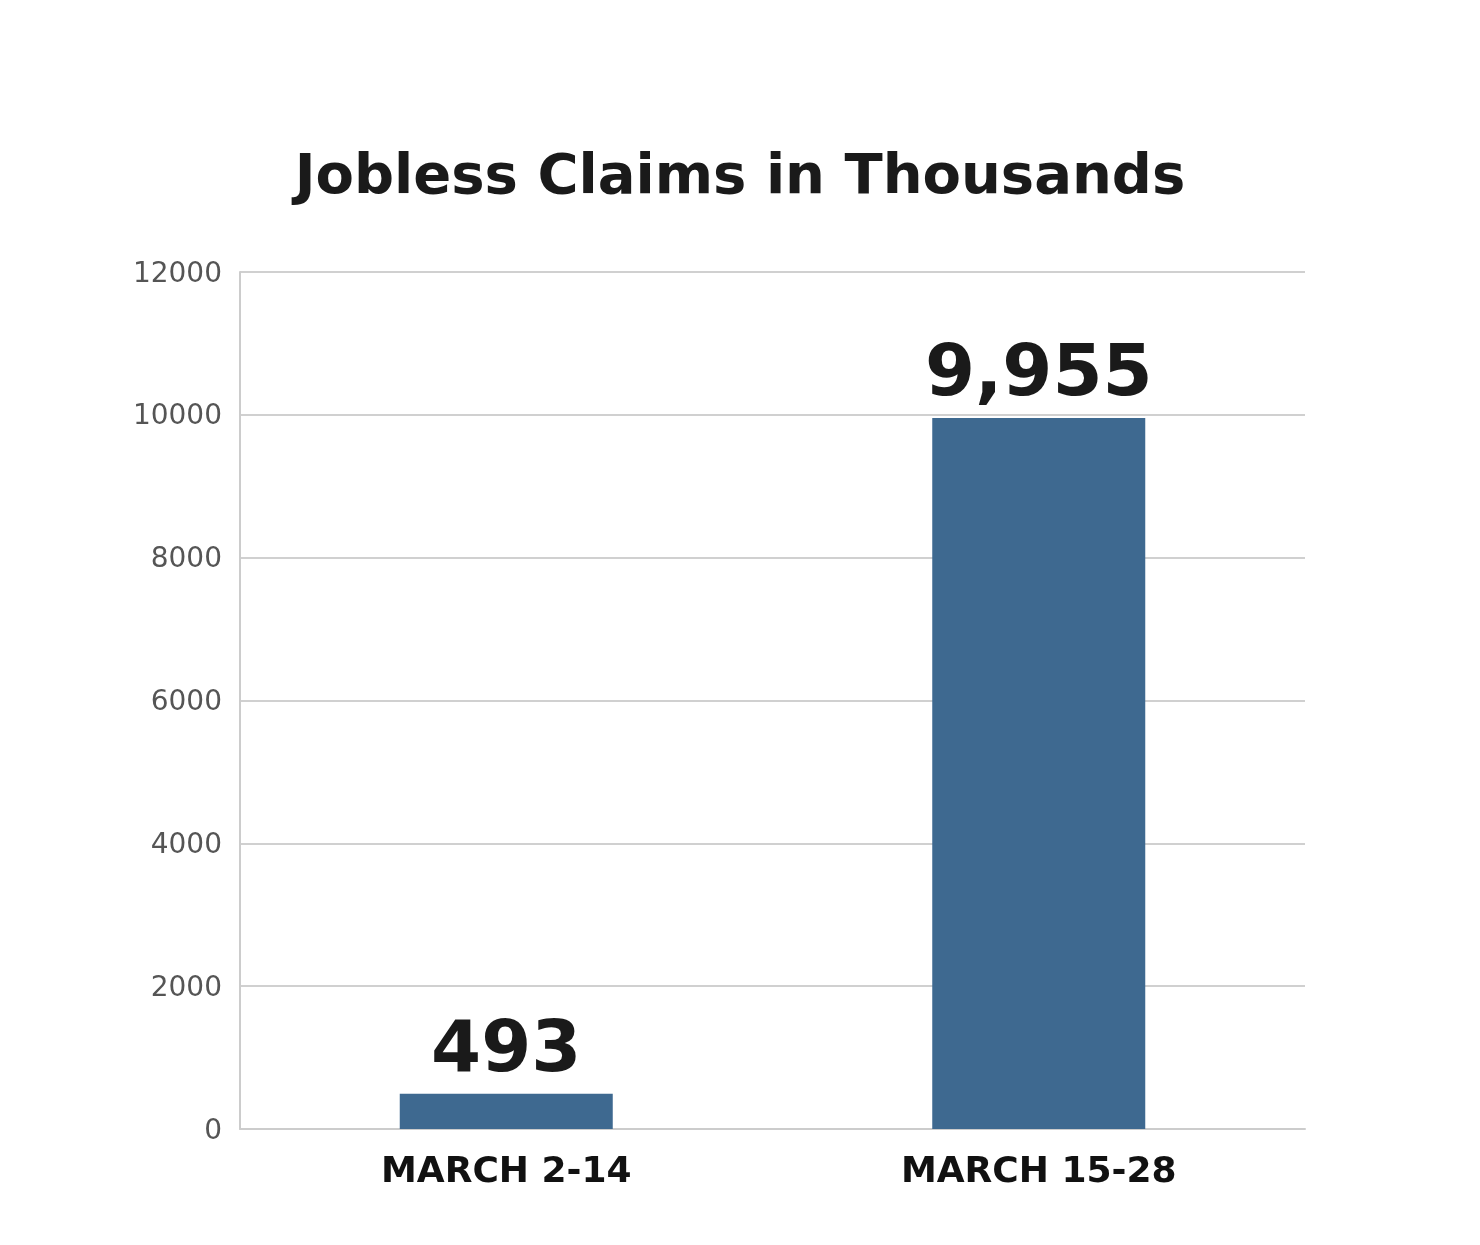 This screenshot has width=1480, height=1245. What do you see at coordinates (177, 415) in the screenshot?
I see `y-tick-label: 10000` at bounding box center [177, 415].